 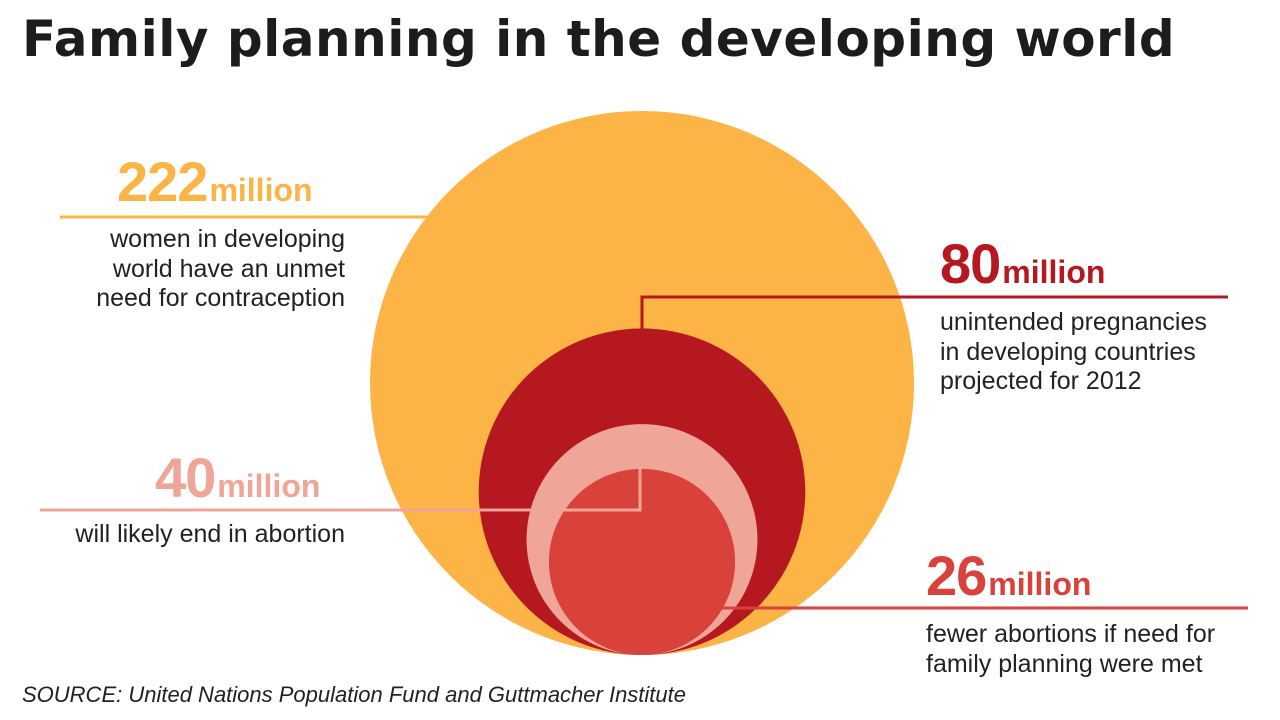 What do you see at coordinates (341, 470) in the screenshot?
I see `leader-line-abortion` at bounding box center [341, 470].